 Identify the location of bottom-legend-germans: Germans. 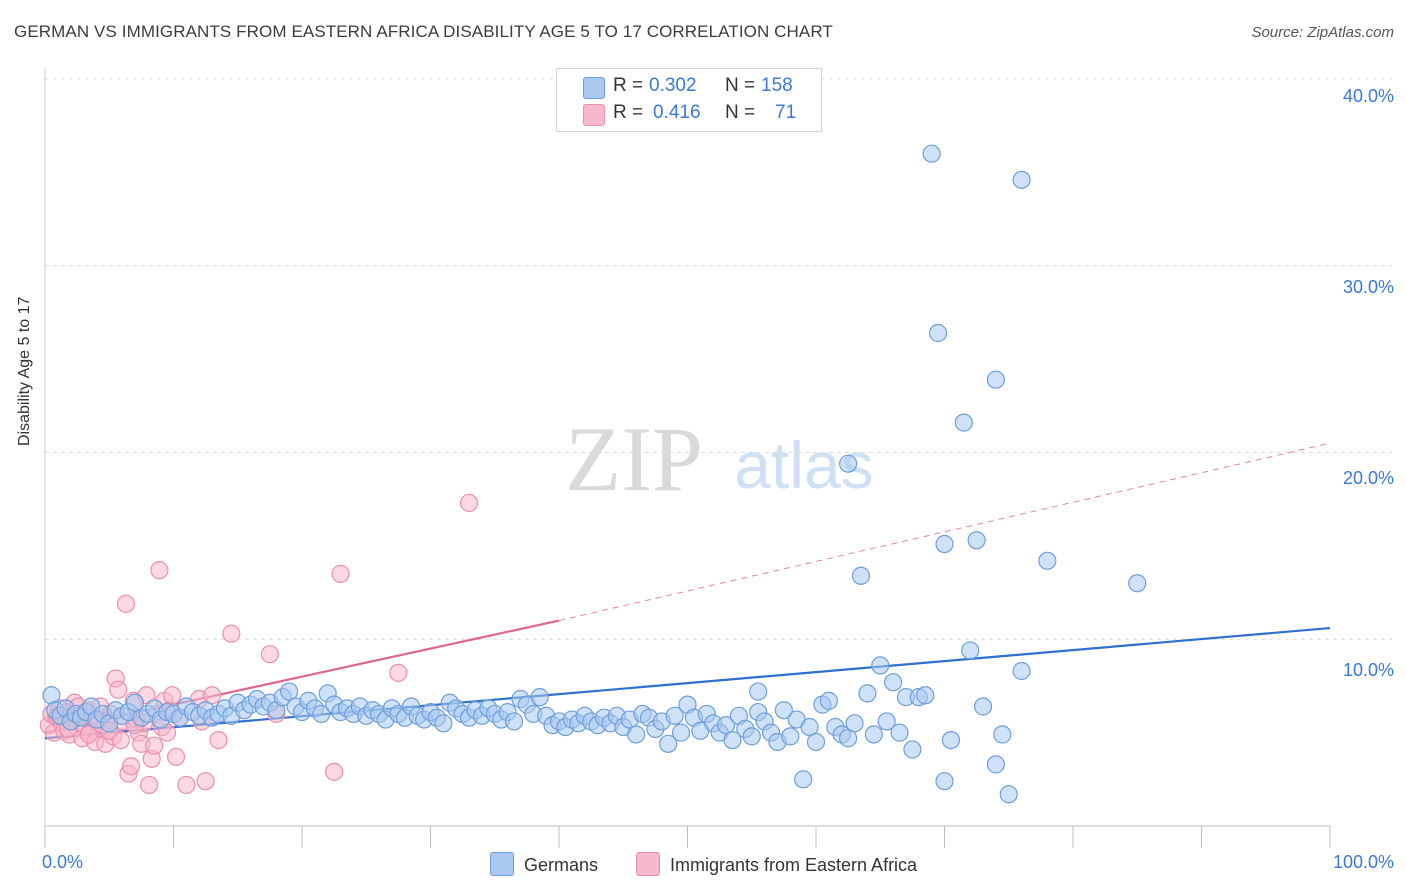
(544, 864).